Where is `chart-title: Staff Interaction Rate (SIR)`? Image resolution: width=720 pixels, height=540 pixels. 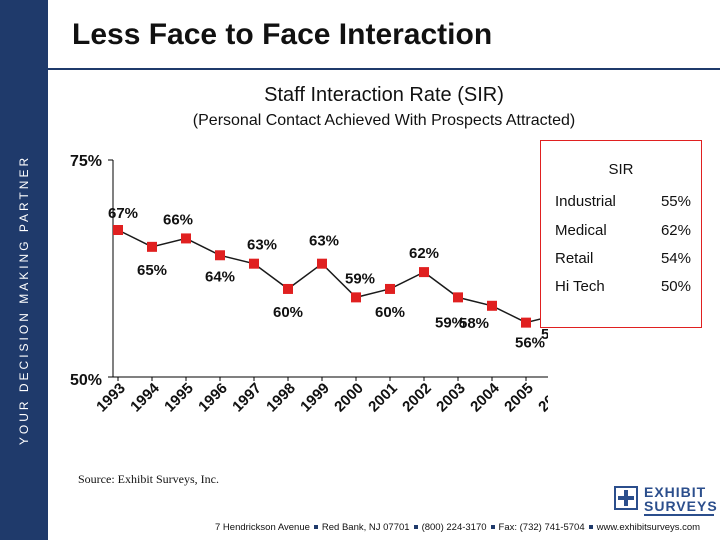 chart-title: Staff Interaction Rate (SIR) is located at coordinates (384, 95).